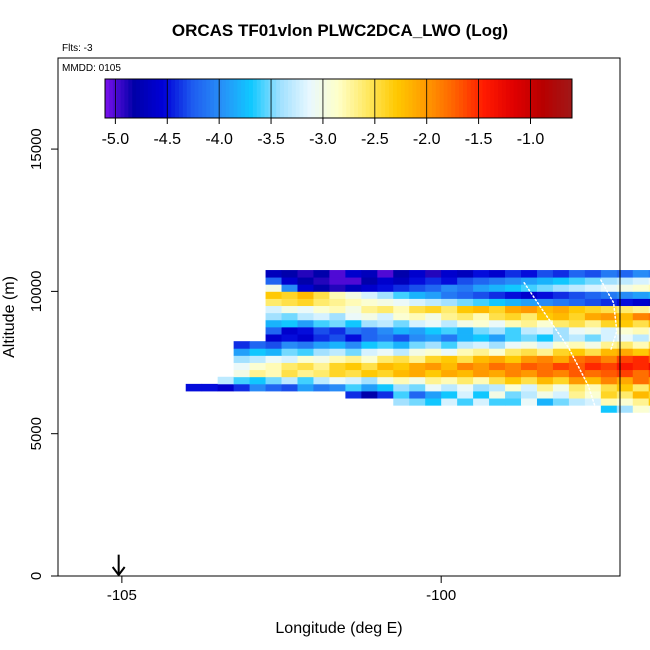  What do you see at coordinates (271, 139) in the screenshot?
I see `colorbar-tick-label: -3.5` at bounding box center [271, 139].